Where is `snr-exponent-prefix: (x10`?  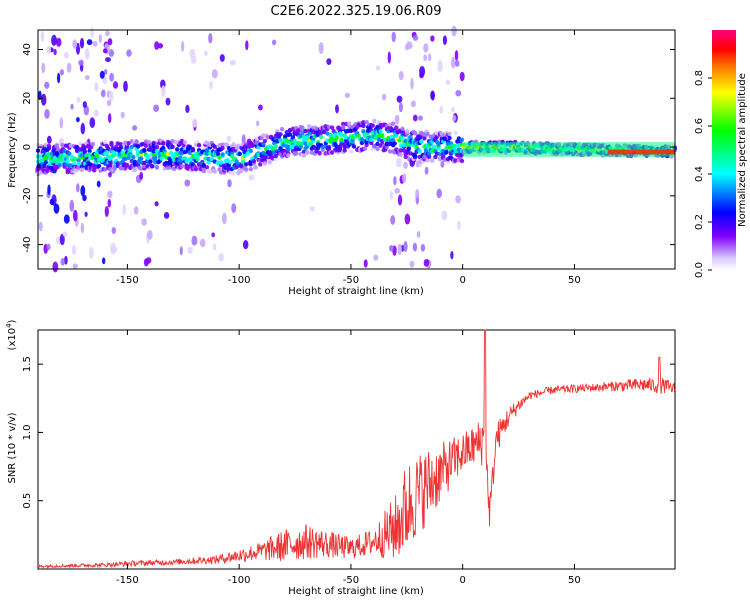
snr-exponent-prefix: (x10 is located at coordinates (12, 339).